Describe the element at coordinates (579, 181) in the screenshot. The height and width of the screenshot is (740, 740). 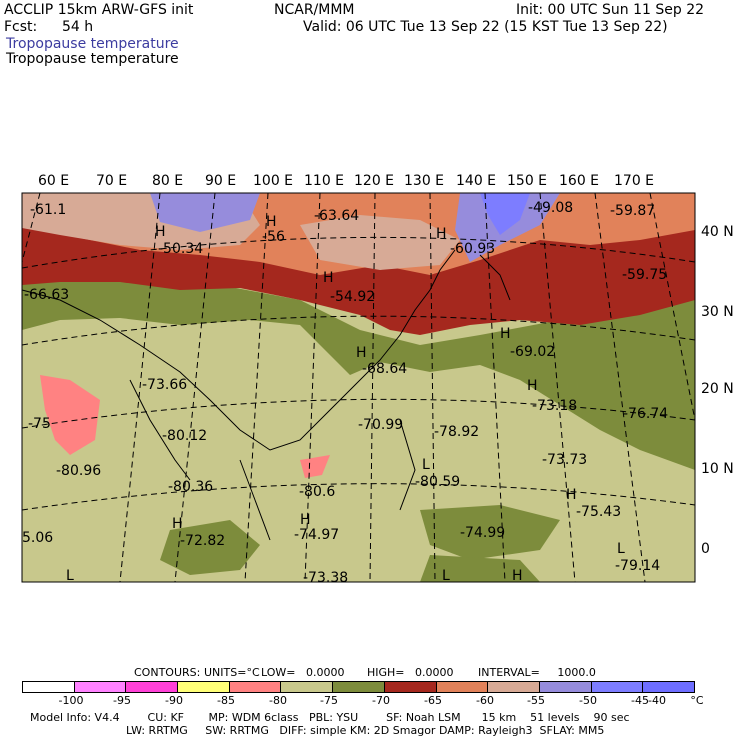
I see `lon-tick-160e: 160 E` at that location.